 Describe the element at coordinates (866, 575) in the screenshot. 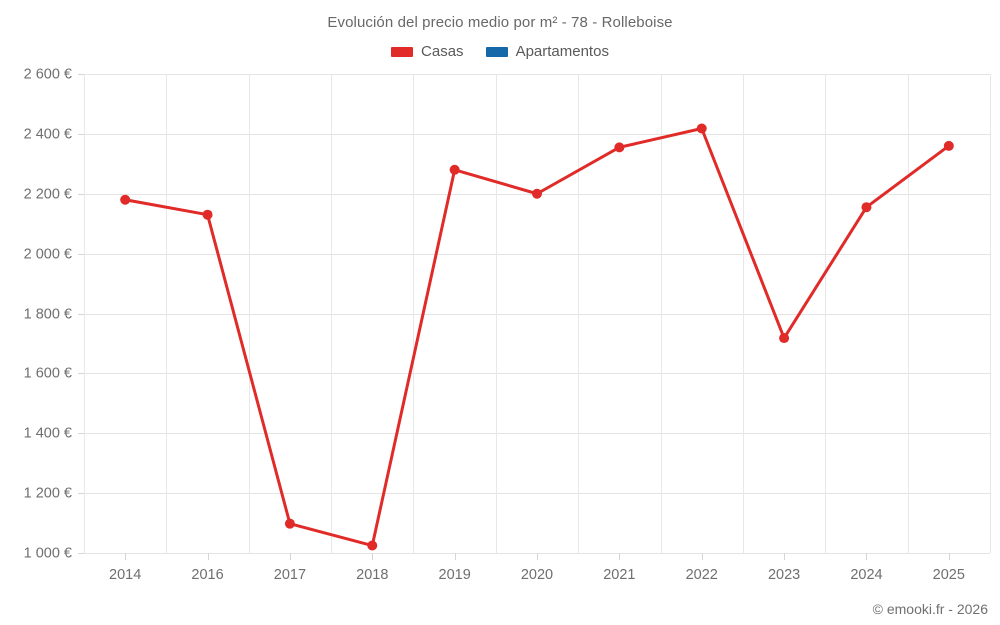

I see `x-axis-tick-label: 2024` at that location.